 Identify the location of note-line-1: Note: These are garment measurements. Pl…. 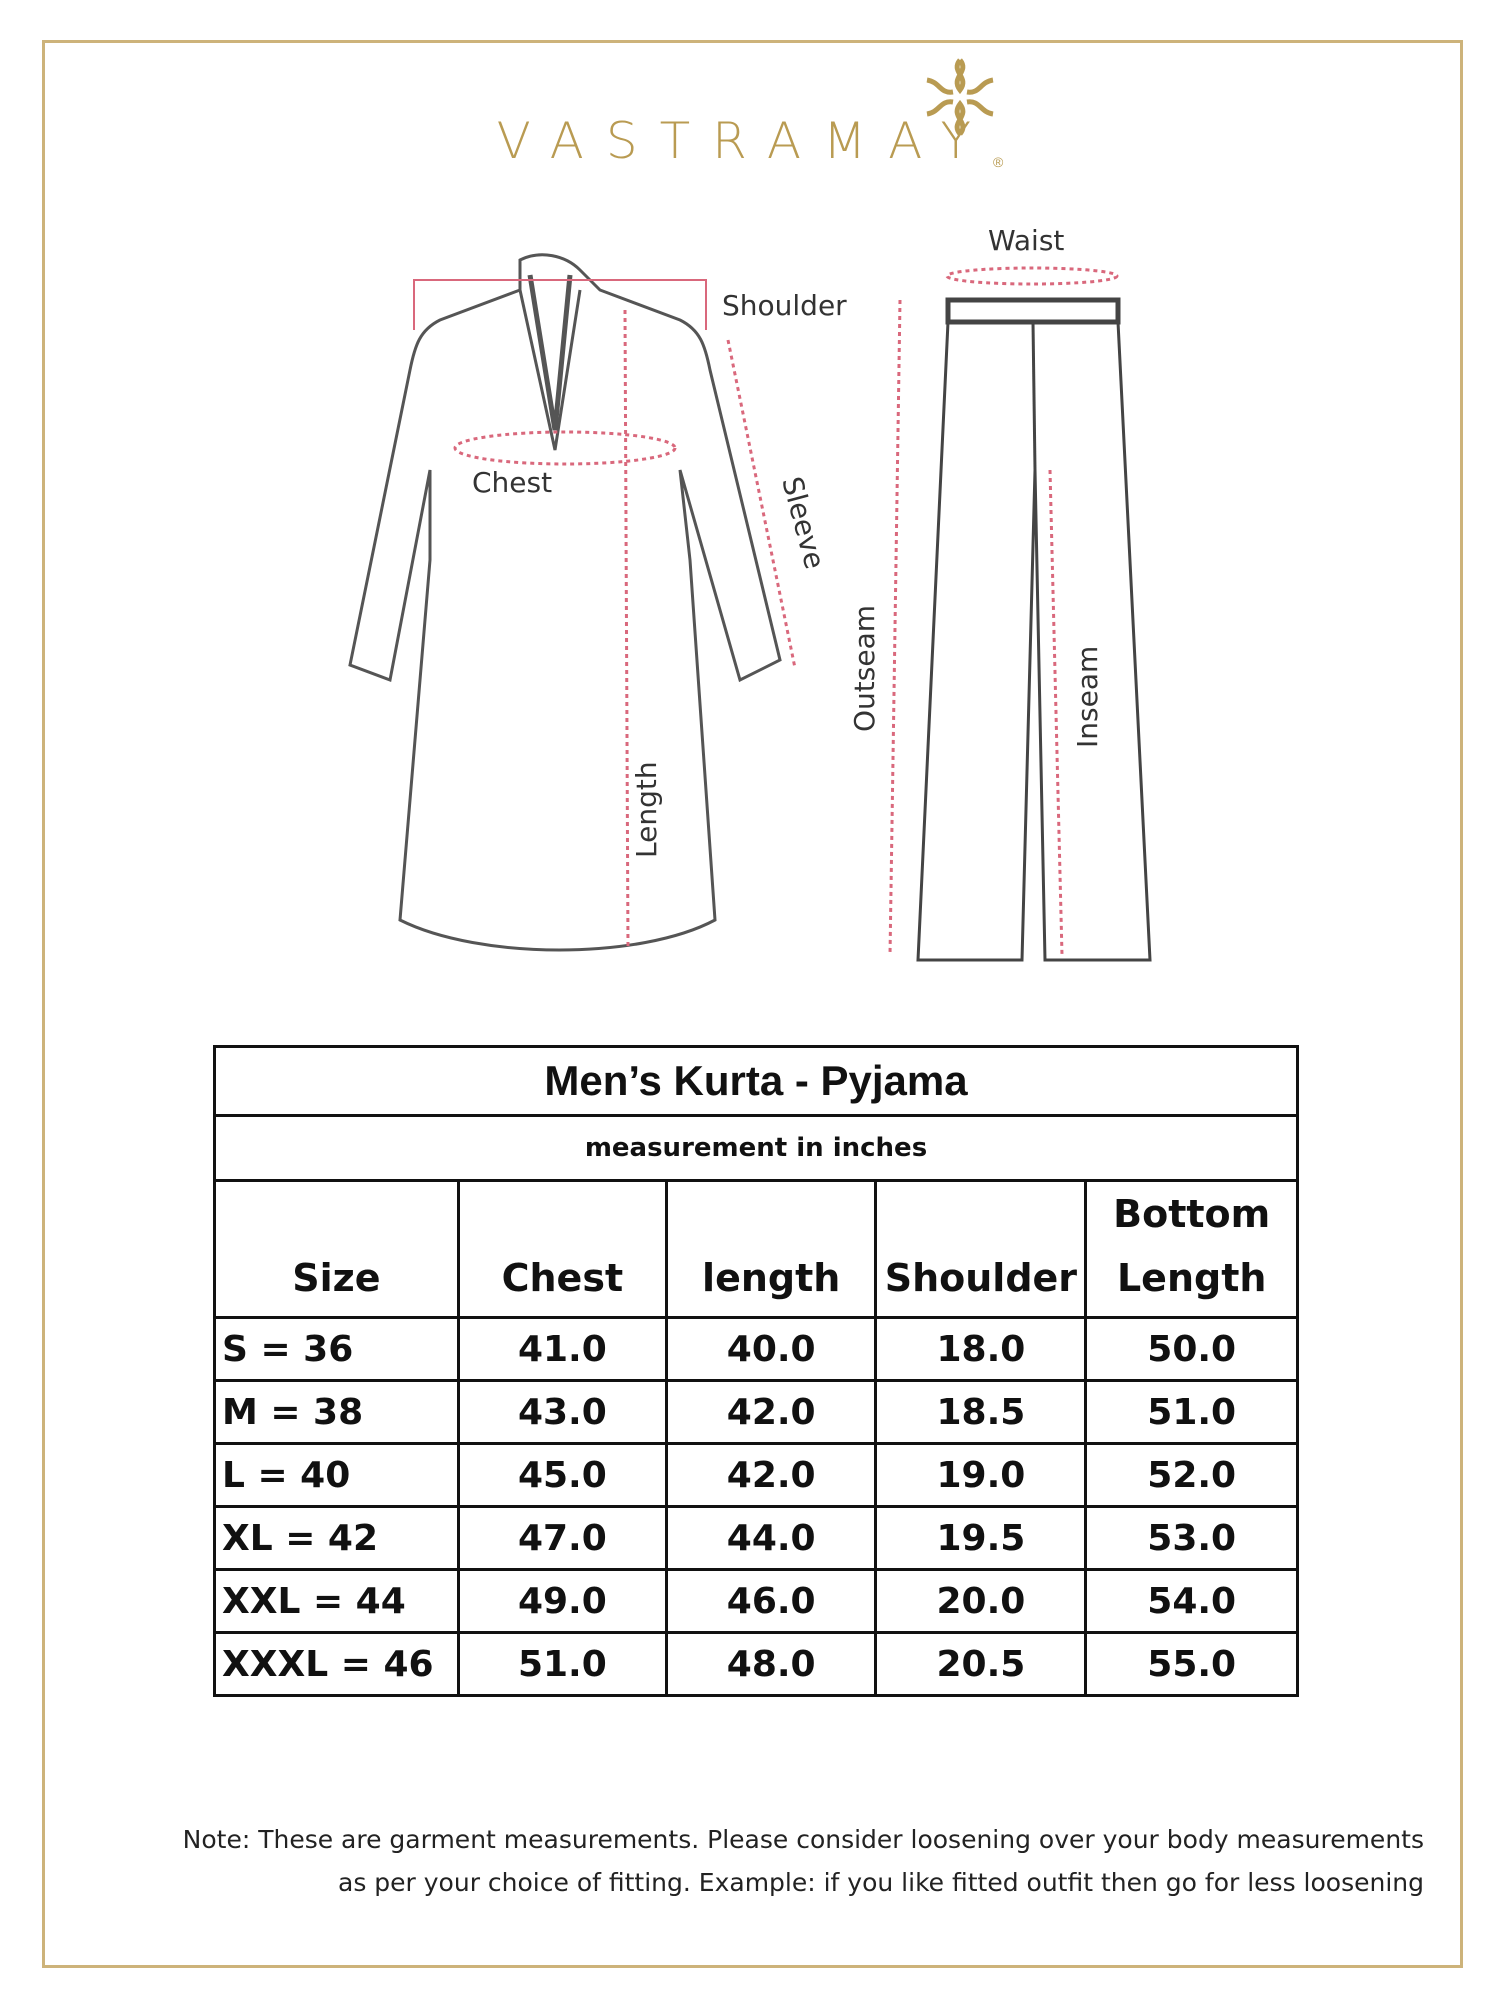
(803, 1839).